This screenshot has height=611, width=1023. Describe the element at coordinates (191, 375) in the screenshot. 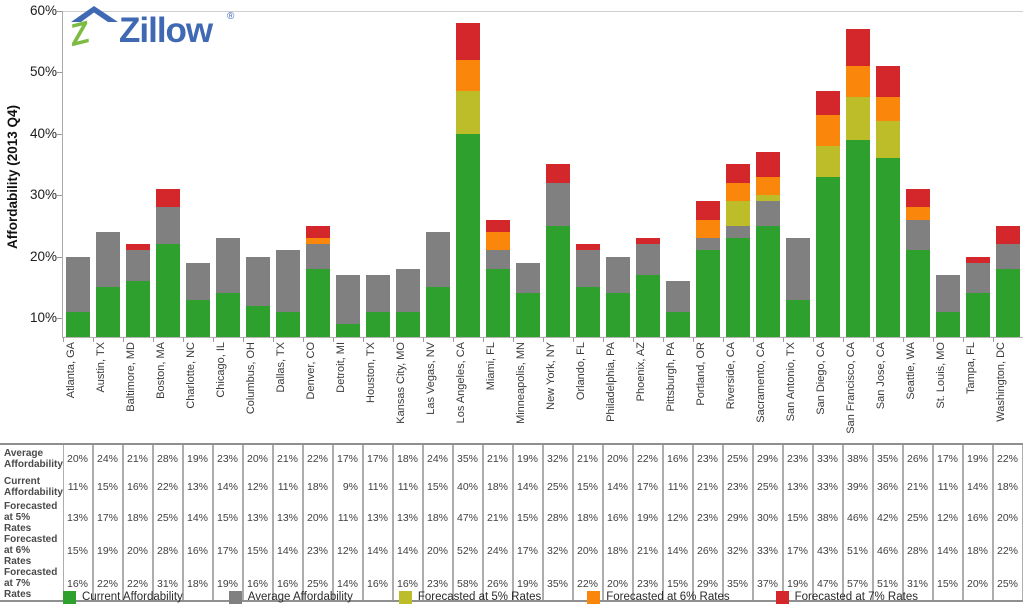

I see `x-axis-city-label: Charlotte, NC` at that location.